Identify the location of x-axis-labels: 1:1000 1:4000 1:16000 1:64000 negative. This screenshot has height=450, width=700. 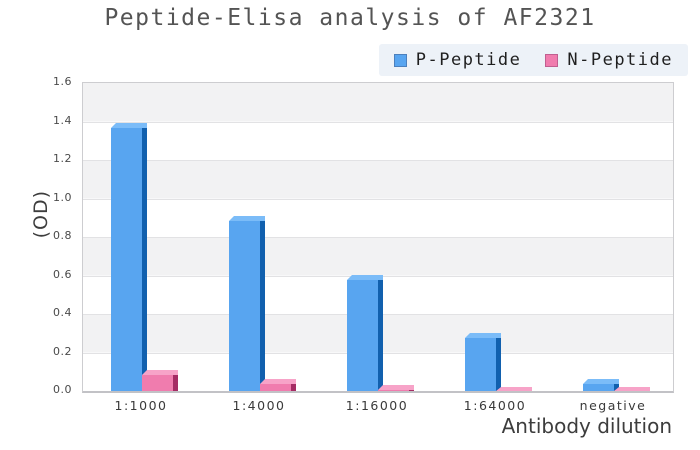
(377, 405).